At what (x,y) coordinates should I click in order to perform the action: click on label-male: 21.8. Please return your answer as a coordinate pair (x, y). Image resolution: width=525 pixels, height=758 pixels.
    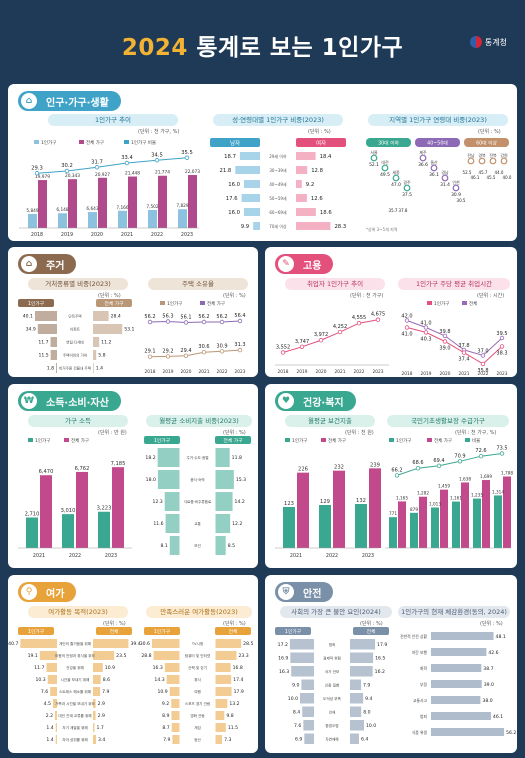
    Looking at the image, I should click on (226, 171).